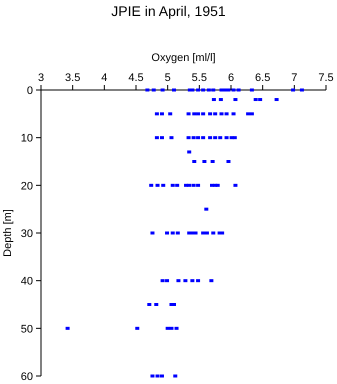 Image resolution: width=337 pixels, height=384 pixels. I want to click on y-tick-label: 60, so click(26, 377).